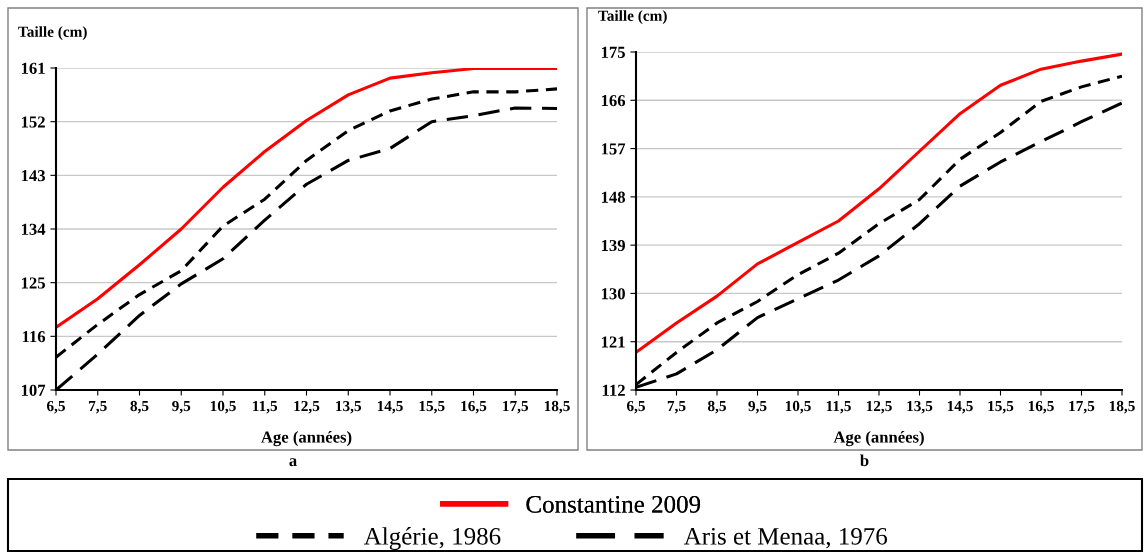 This screenshot has width=1144, height=553. What do you see at coordinates (432, 538) in the screenshot?
I see `legend-label: Algérie, 1986` at bounding box center [432, 538].